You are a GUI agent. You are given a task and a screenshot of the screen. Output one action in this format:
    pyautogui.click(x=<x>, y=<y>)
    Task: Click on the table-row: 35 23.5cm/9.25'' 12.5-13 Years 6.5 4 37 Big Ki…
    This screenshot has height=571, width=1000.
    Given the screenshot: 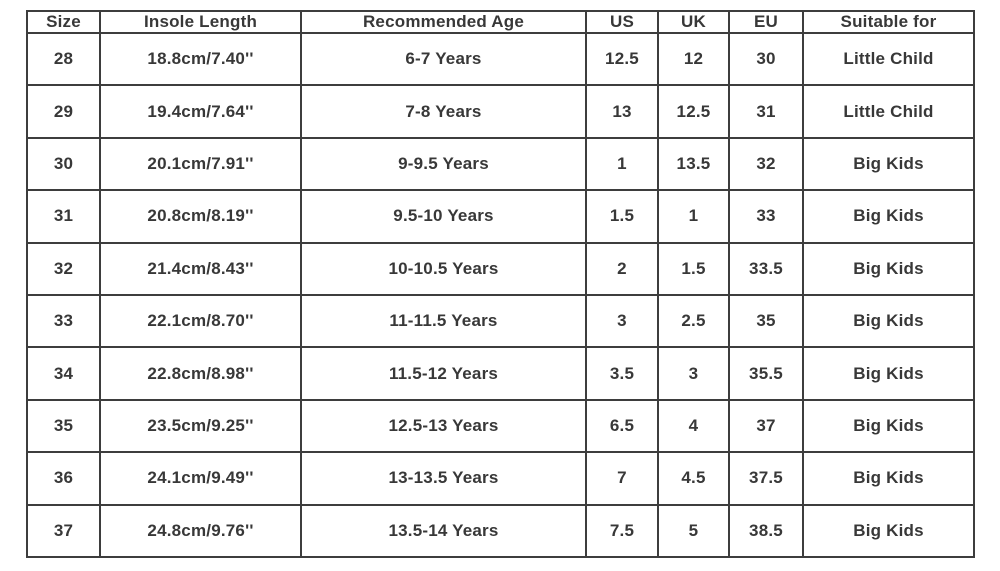 What is the action you would take?
    pyautogui.click(x=500, y=426)
    